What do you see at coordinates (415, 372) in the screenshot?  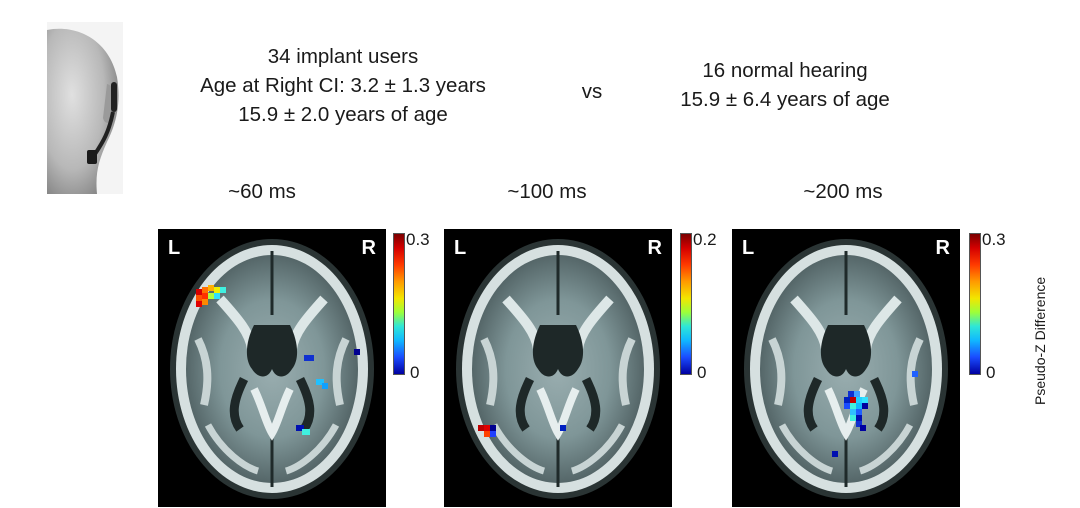 I see `colorbar-min-60ms: 0` at bounding box center [415, 372].